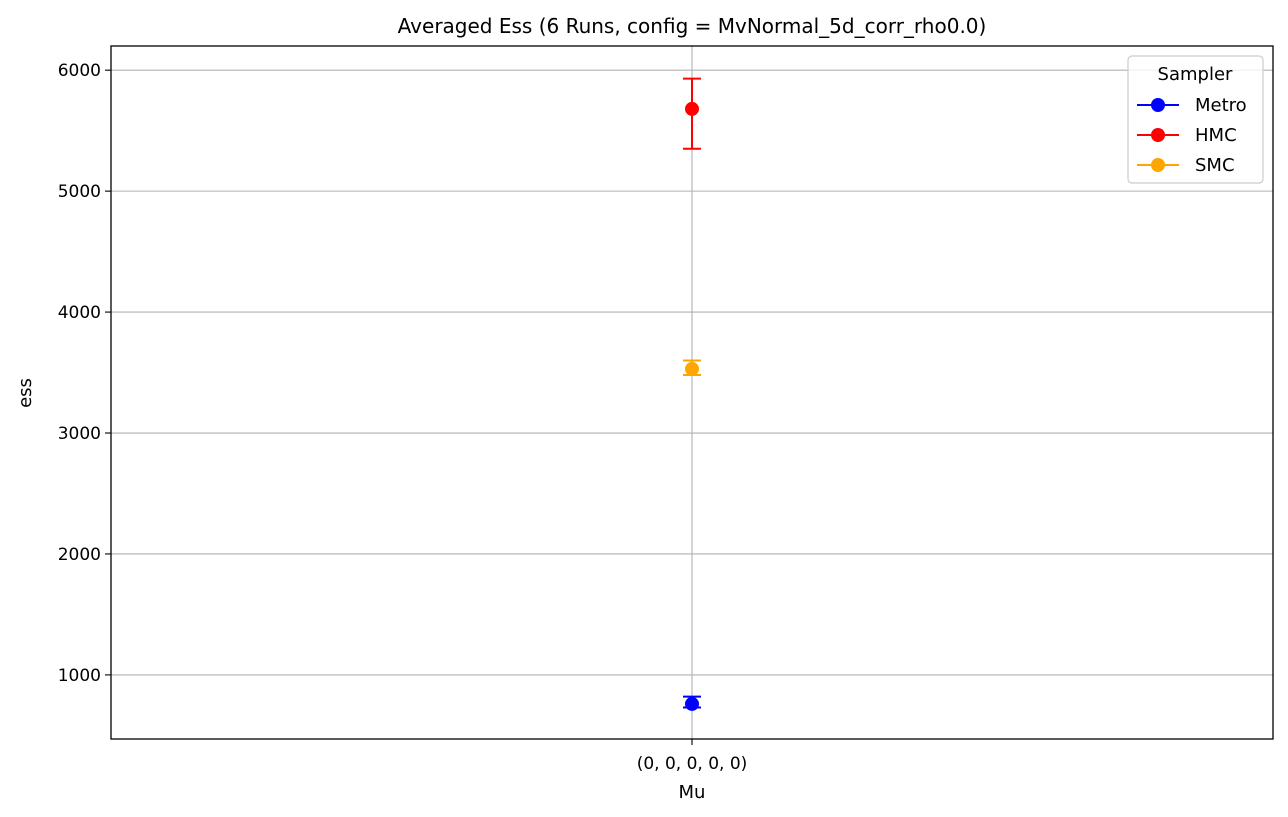 The height and width of the screenshot is (817, 1288). I want to click on legend: Sampler Metro HMC SMC, so click(1195, 119).